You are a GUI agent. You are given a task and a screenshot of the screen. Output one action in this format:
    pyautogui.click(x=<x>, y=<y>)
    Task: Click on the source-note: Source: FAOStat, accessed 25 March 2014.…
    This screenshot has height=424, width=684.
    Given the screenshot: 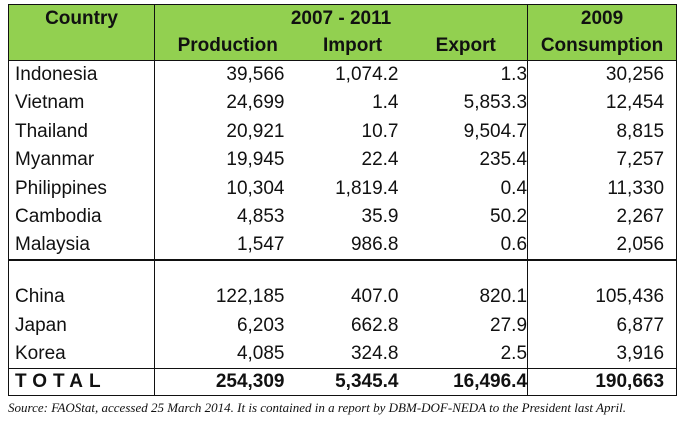 What is the action you would take?
    pyautogui.click(x=317, y=407)
    